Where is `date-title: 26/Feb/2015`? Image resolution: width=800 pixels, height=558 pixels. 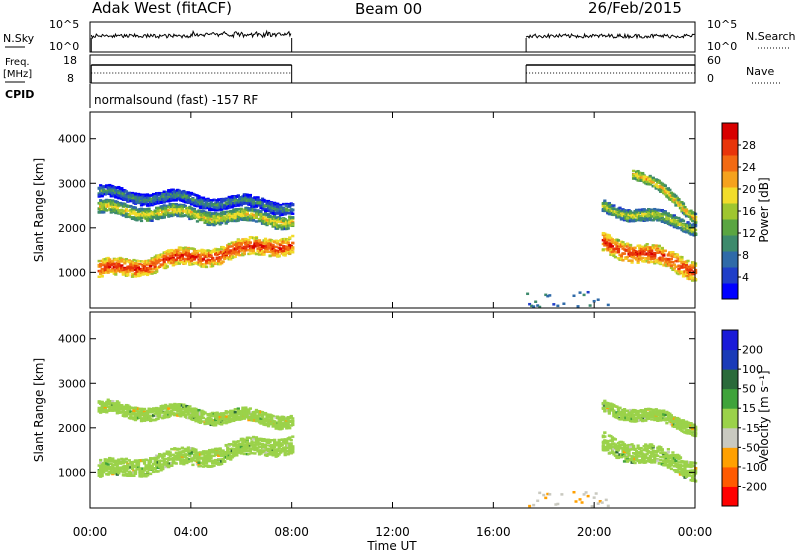 date-title: 26/Feb/2015 is located at coordinates (635, 8).